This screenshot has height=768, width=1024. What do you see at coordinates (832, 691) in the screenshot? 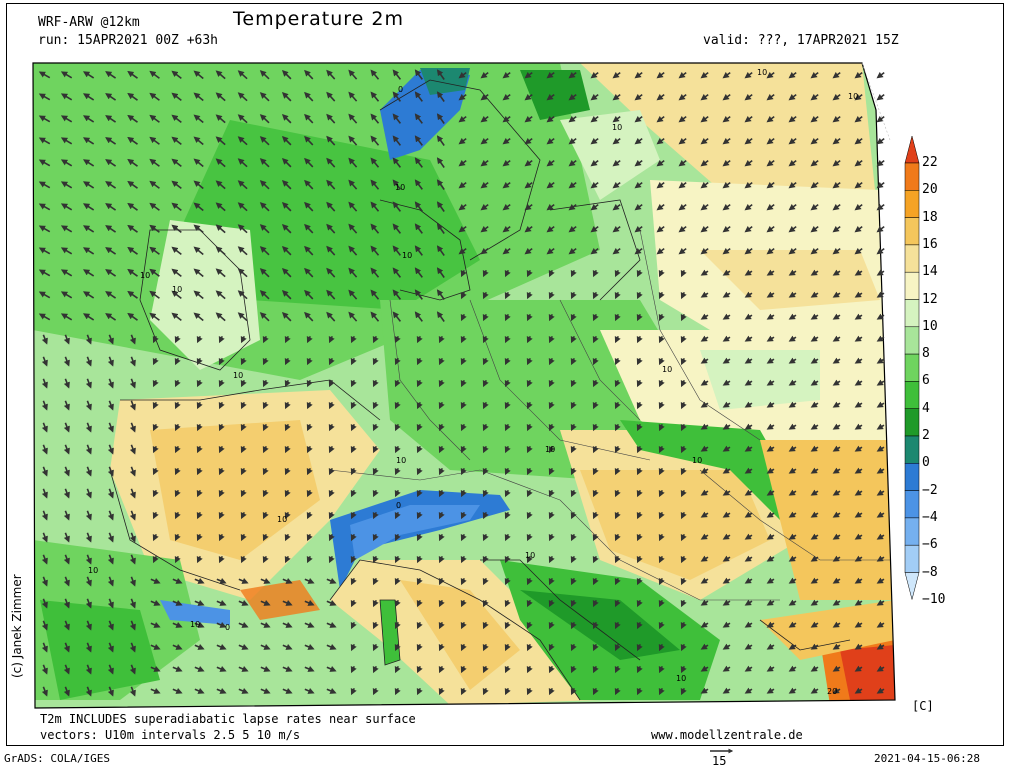
I see `contour-label: 20` at bounding box center [832, 691].